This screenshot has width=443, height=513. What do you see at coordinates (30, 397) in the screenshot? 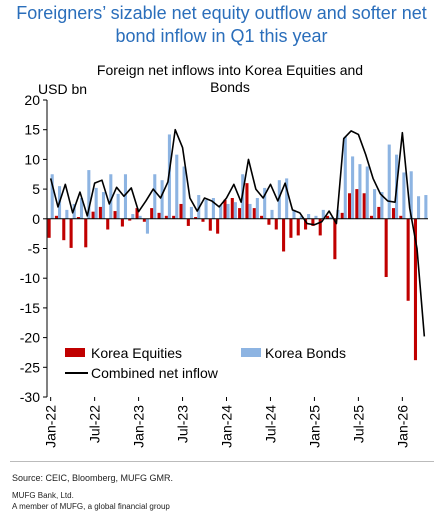
I see `y-tick-label: -30` at bounding box center [30, 397].